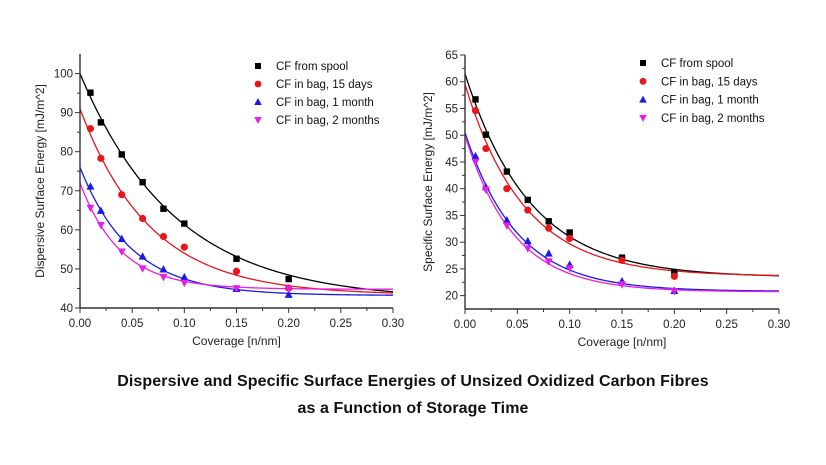  I want to click on x-axis-title: Coverage [n/nm], so click(236, 341).